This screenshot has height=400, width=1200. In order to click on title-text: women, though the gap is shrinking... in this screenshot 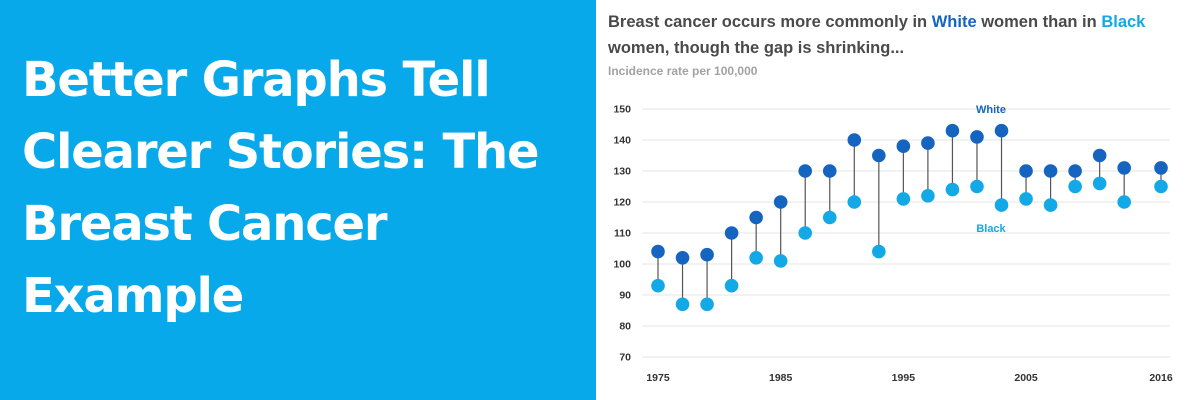, I will do `click(756, 48)`.